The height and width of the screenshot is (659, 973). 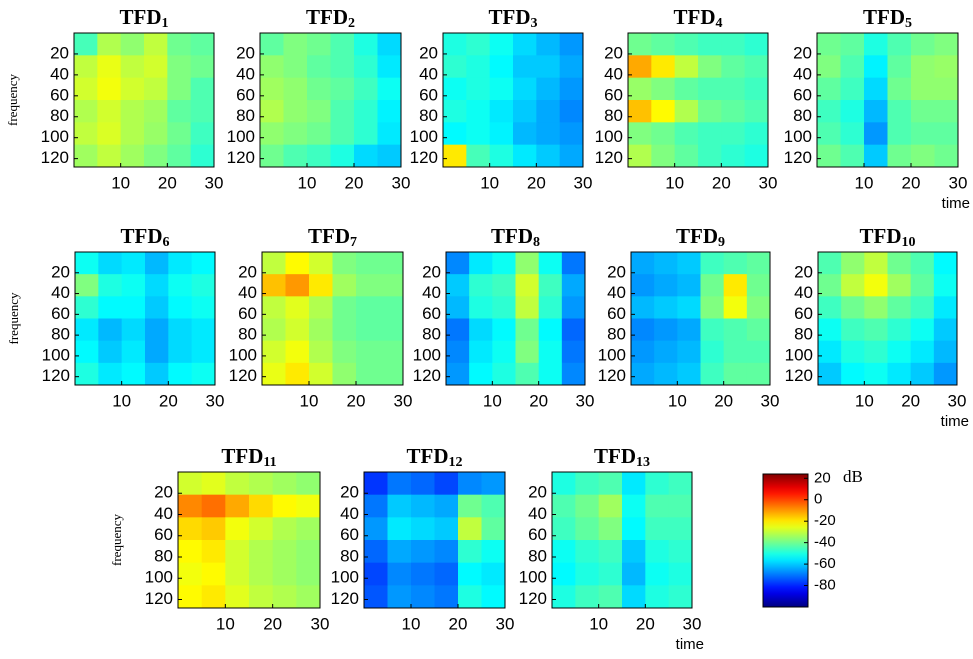 I want to click on y-tick-label: 100, so click(x=799, y=354).